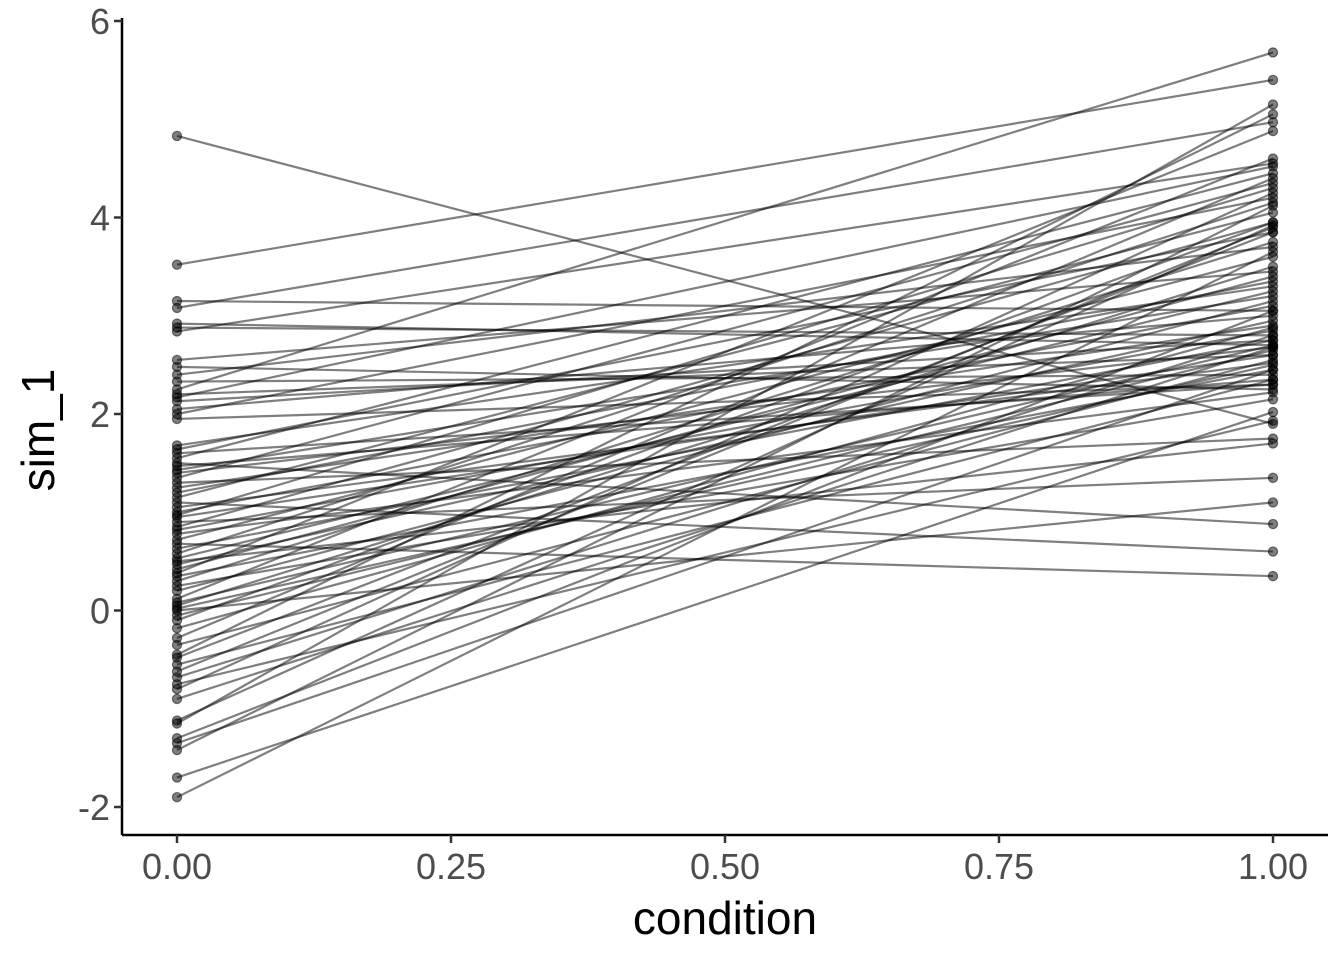 The width and height of the screenshot is (1344, 960). What do you see at coordinates (100, 21) in the screenshot?
I see `y-tick-label: 6` at bounding box center [100, 21].